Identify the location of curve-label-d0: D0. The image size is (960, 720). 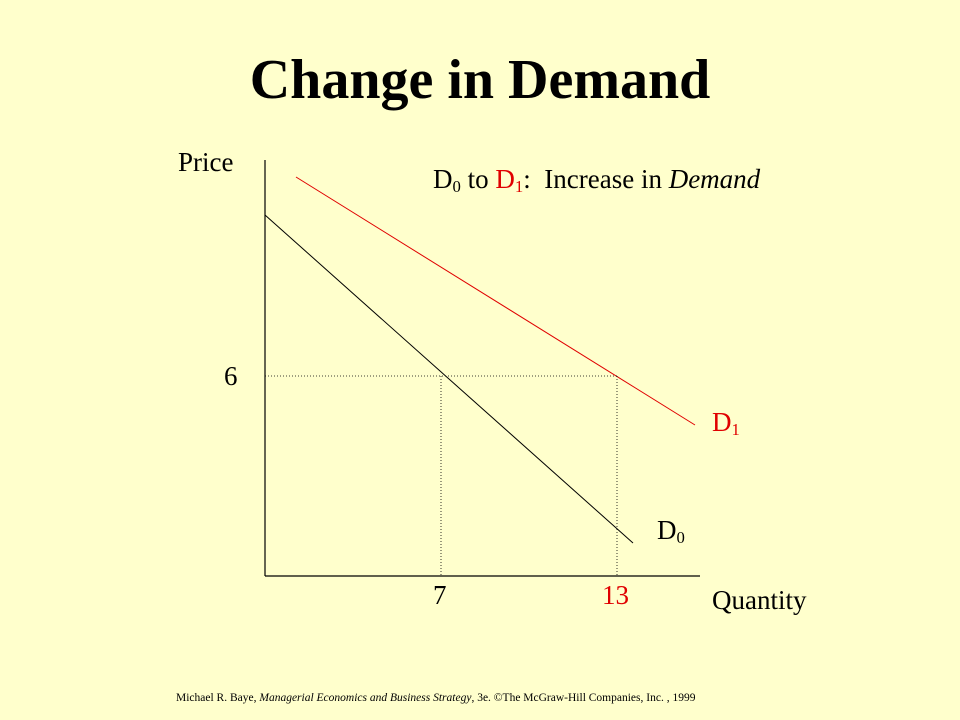
(671, 531).